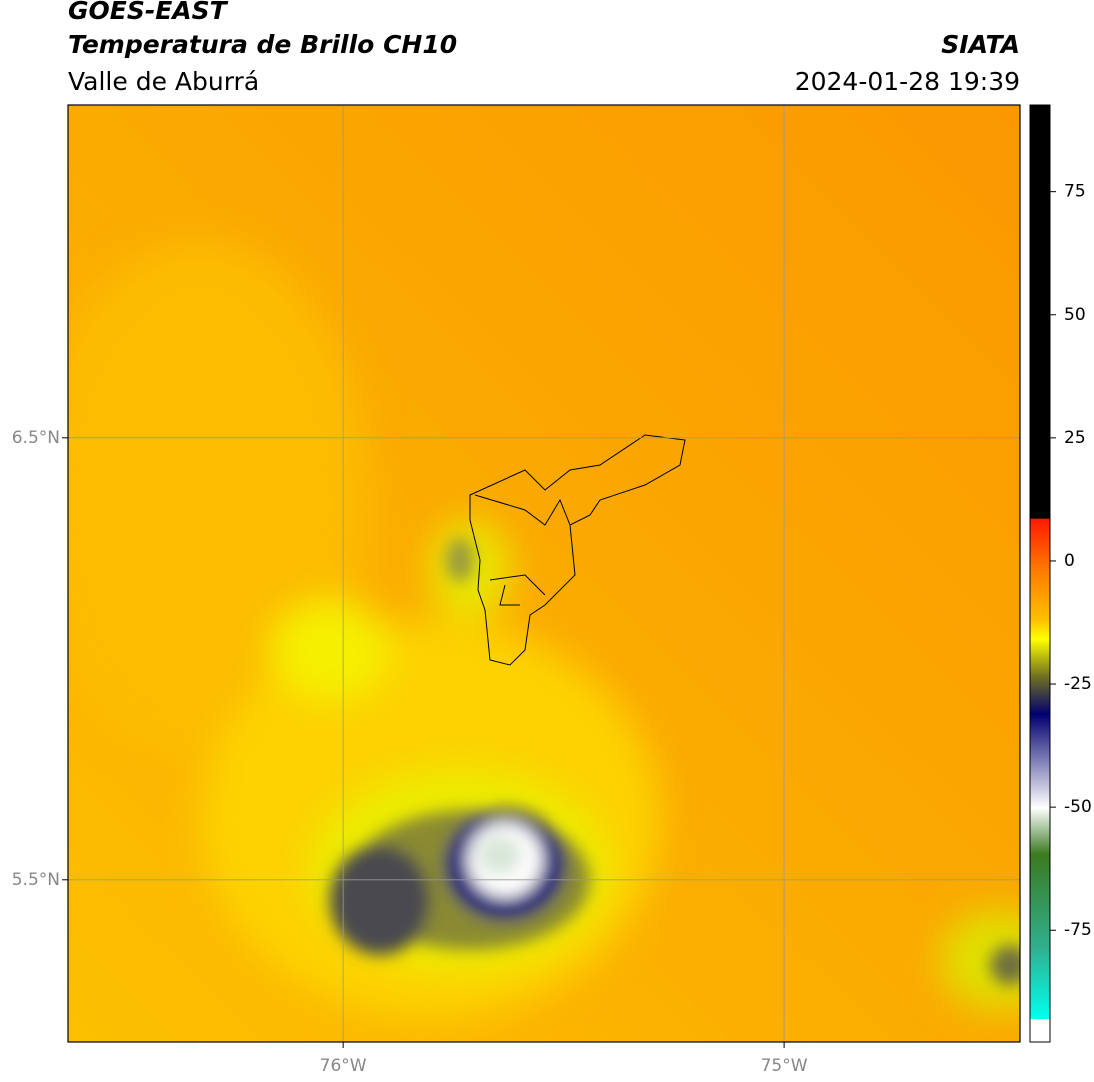  What do you see at coordinates (907, 81) in the screenshot?
I see `datetime: 2024-01-28 19:39` at bounding box center [907, 81].